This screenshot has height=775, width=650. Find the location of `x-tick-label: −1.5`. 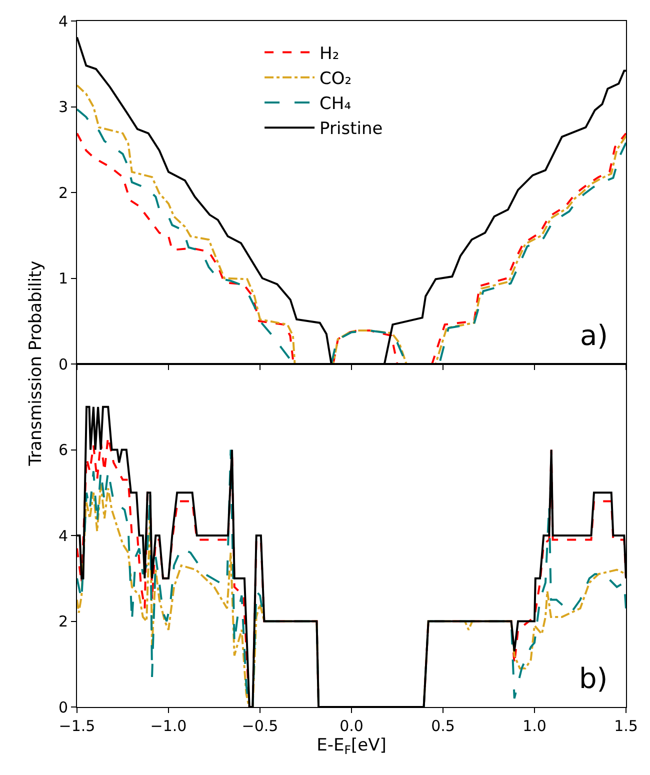

x-tick-label: −1.5 is located at coordinates (77, 726).